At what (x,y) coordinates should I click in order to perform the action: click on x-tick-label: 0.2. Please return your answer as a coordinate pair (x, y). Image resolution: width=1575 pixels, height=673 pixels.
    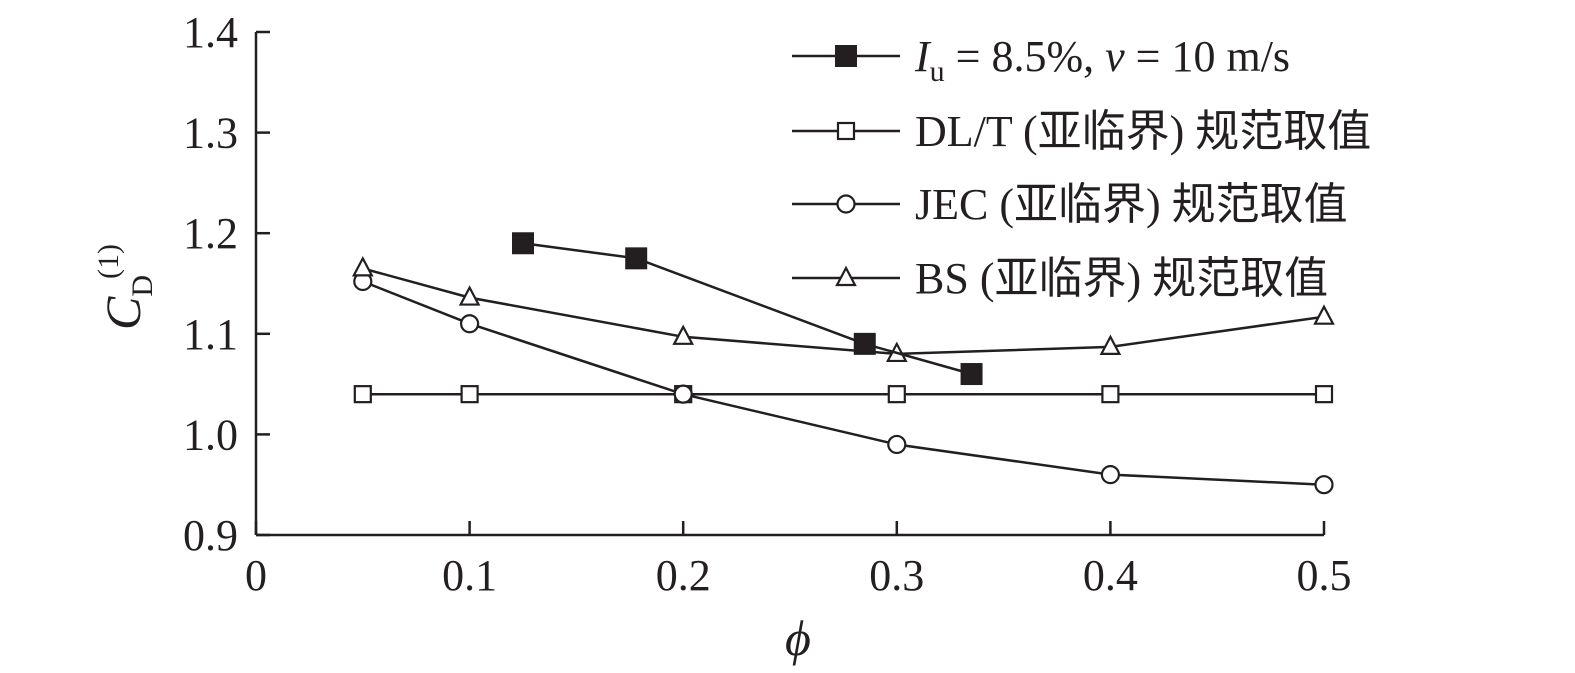
    Looking at the image, I should click on (683, 575).